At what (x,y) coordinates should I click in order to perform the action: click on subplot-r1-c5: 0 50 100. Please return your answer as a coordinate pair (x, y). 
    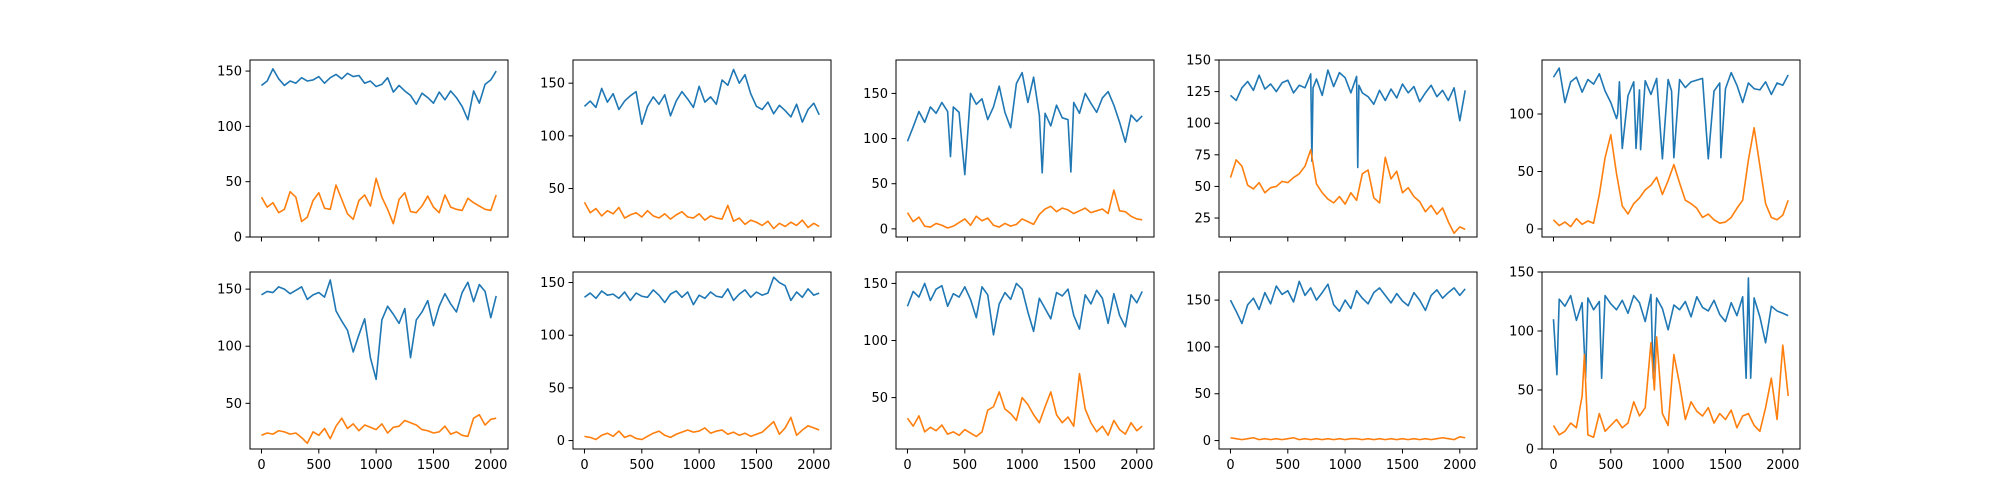
    Looking at the image, I should click on (1655, 150).